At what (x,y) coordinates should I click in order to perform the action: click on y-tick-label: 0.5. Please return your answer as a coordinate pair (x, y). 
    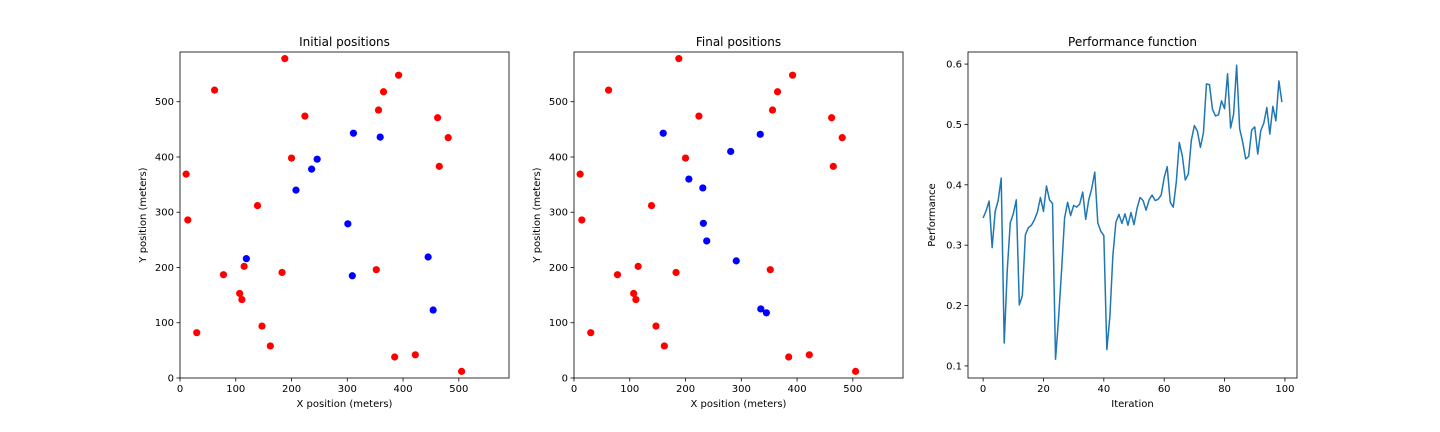
    Looking at the image, I should click on (954, 125).